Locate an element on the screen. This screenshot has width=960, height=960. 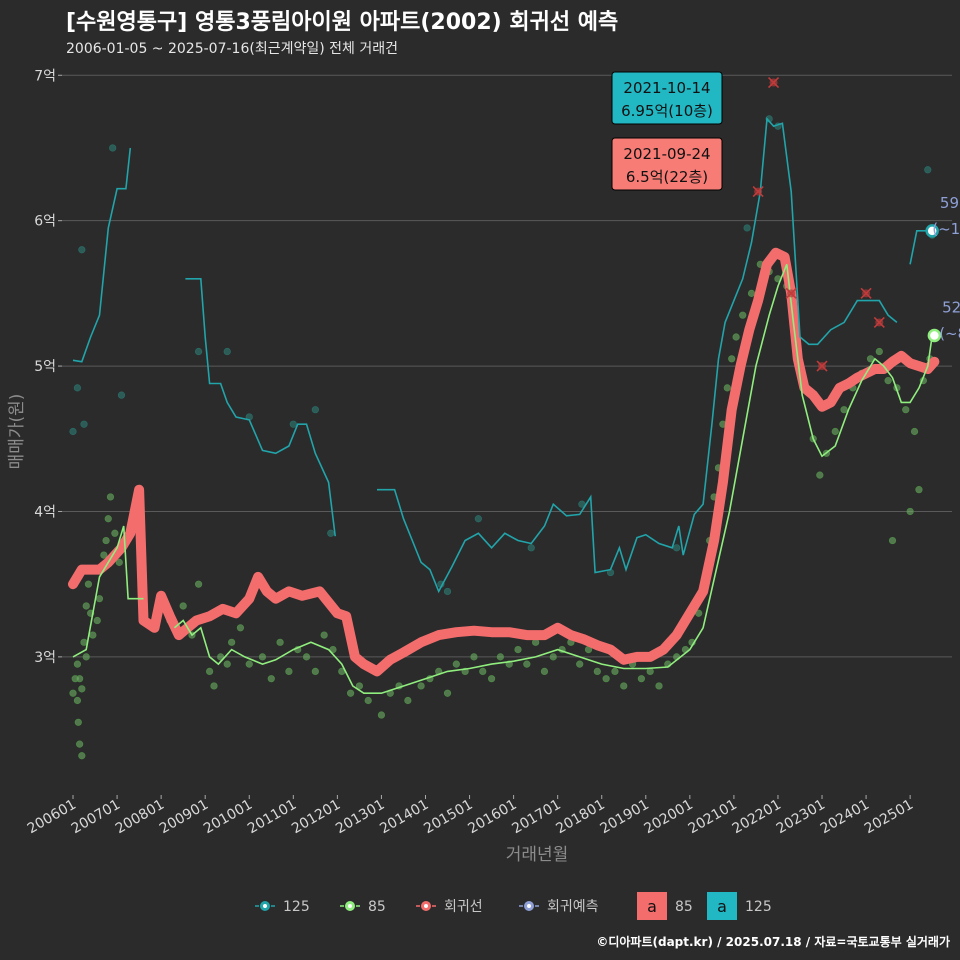
annotation-max-125-box is located at coordinates (667, 98).